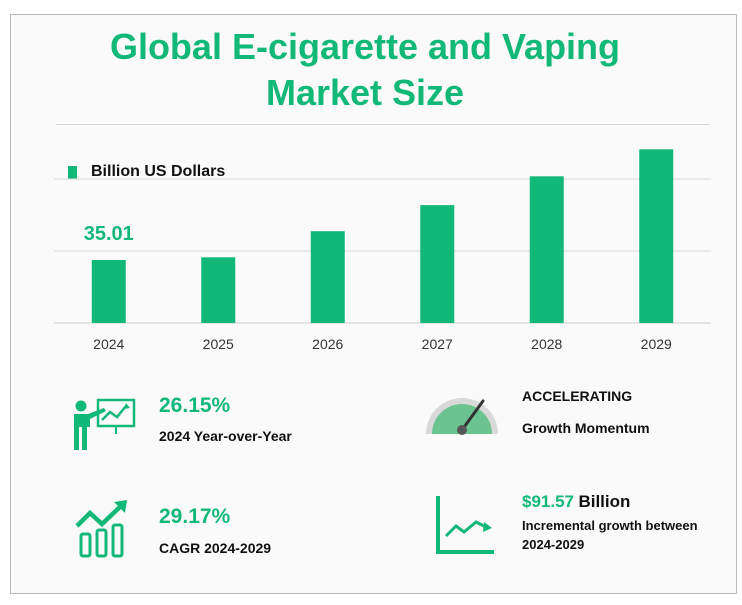 Image resolution: width=742 pixels, height=605 pixels. Describe the element at coordinates (586, 428) in the screenshot. I see `momentum-label: Growth Momentum` at that location.